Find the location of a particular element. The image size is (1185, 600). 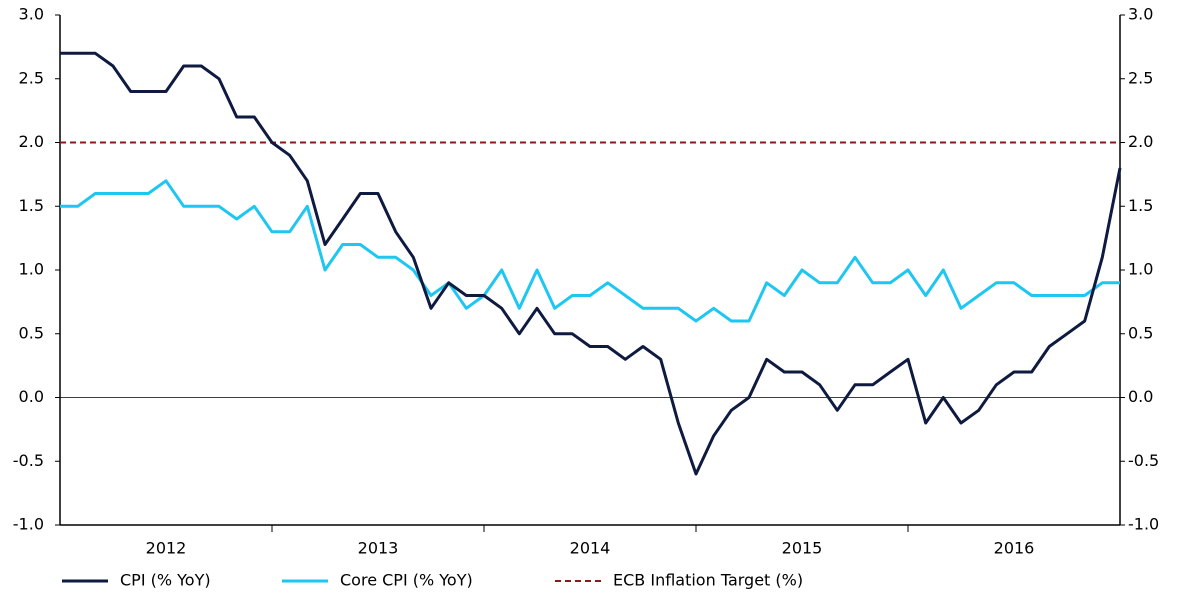

x-tick-label: 2015 is located at coordinates (802, 548).